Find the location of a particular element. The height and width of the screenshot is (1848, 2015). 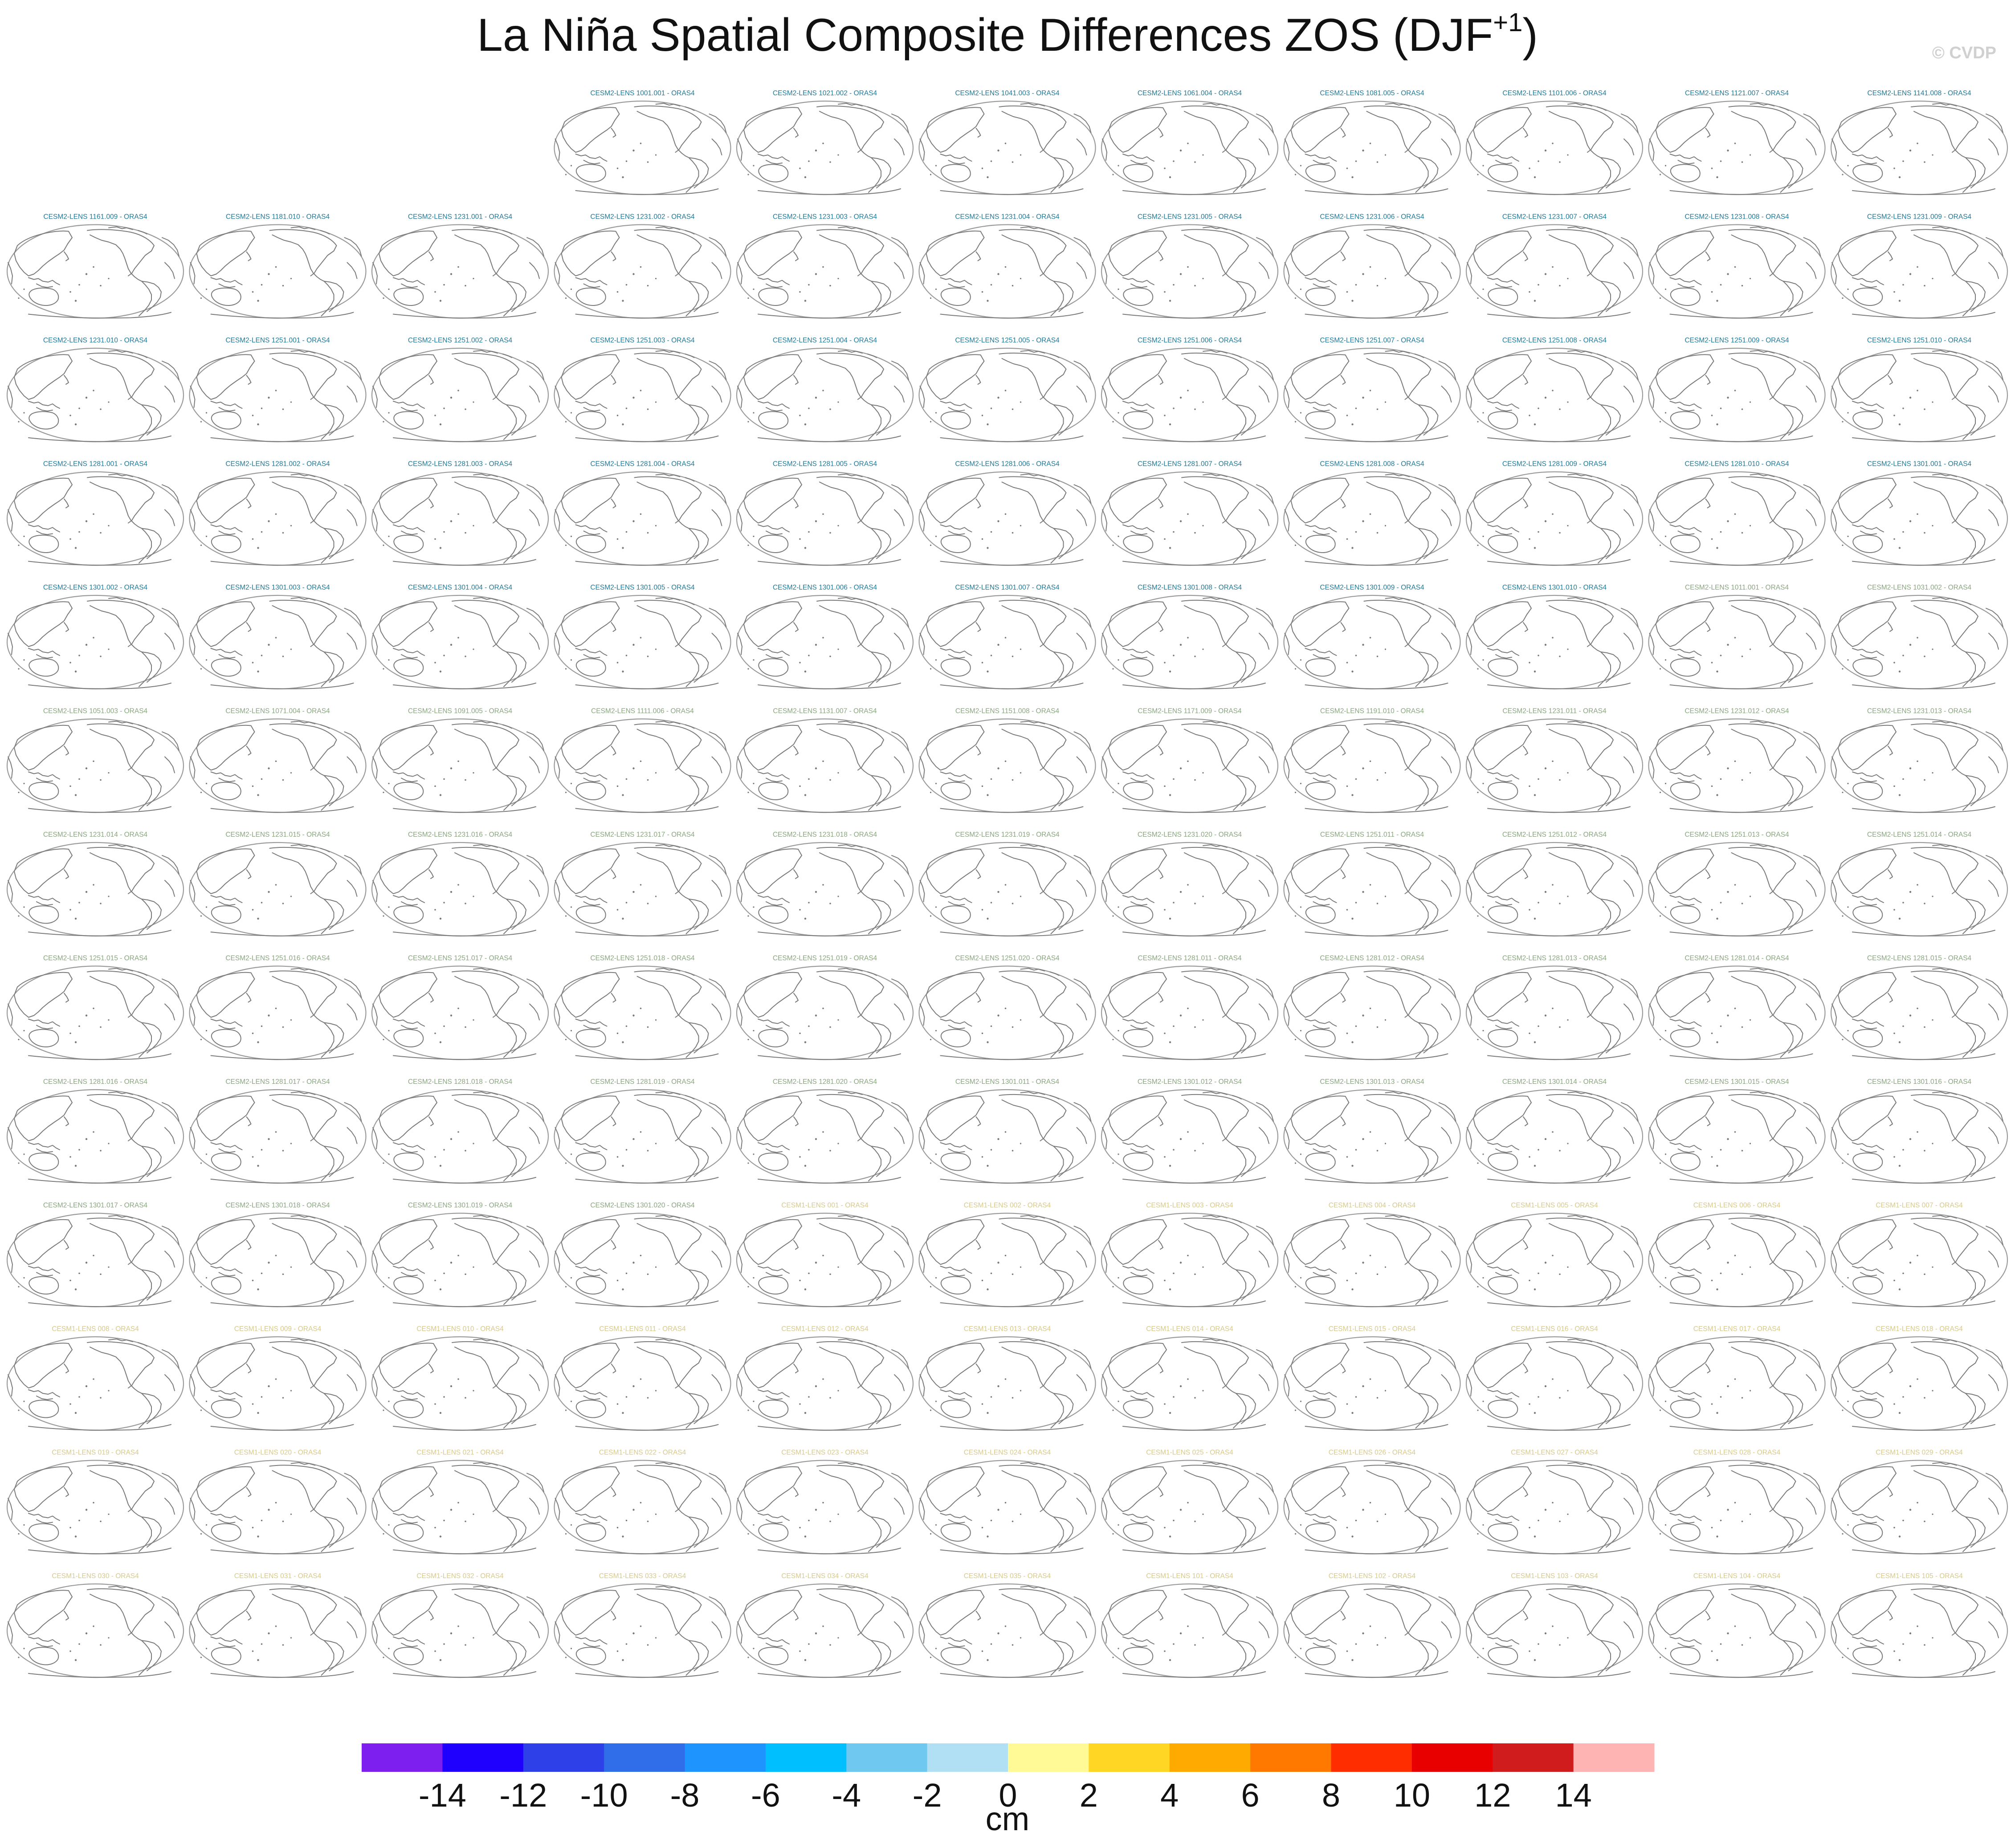

panel-title: CESM2-LENS 1281.018 - ORAS4 is located at coordinates (460, 1082).